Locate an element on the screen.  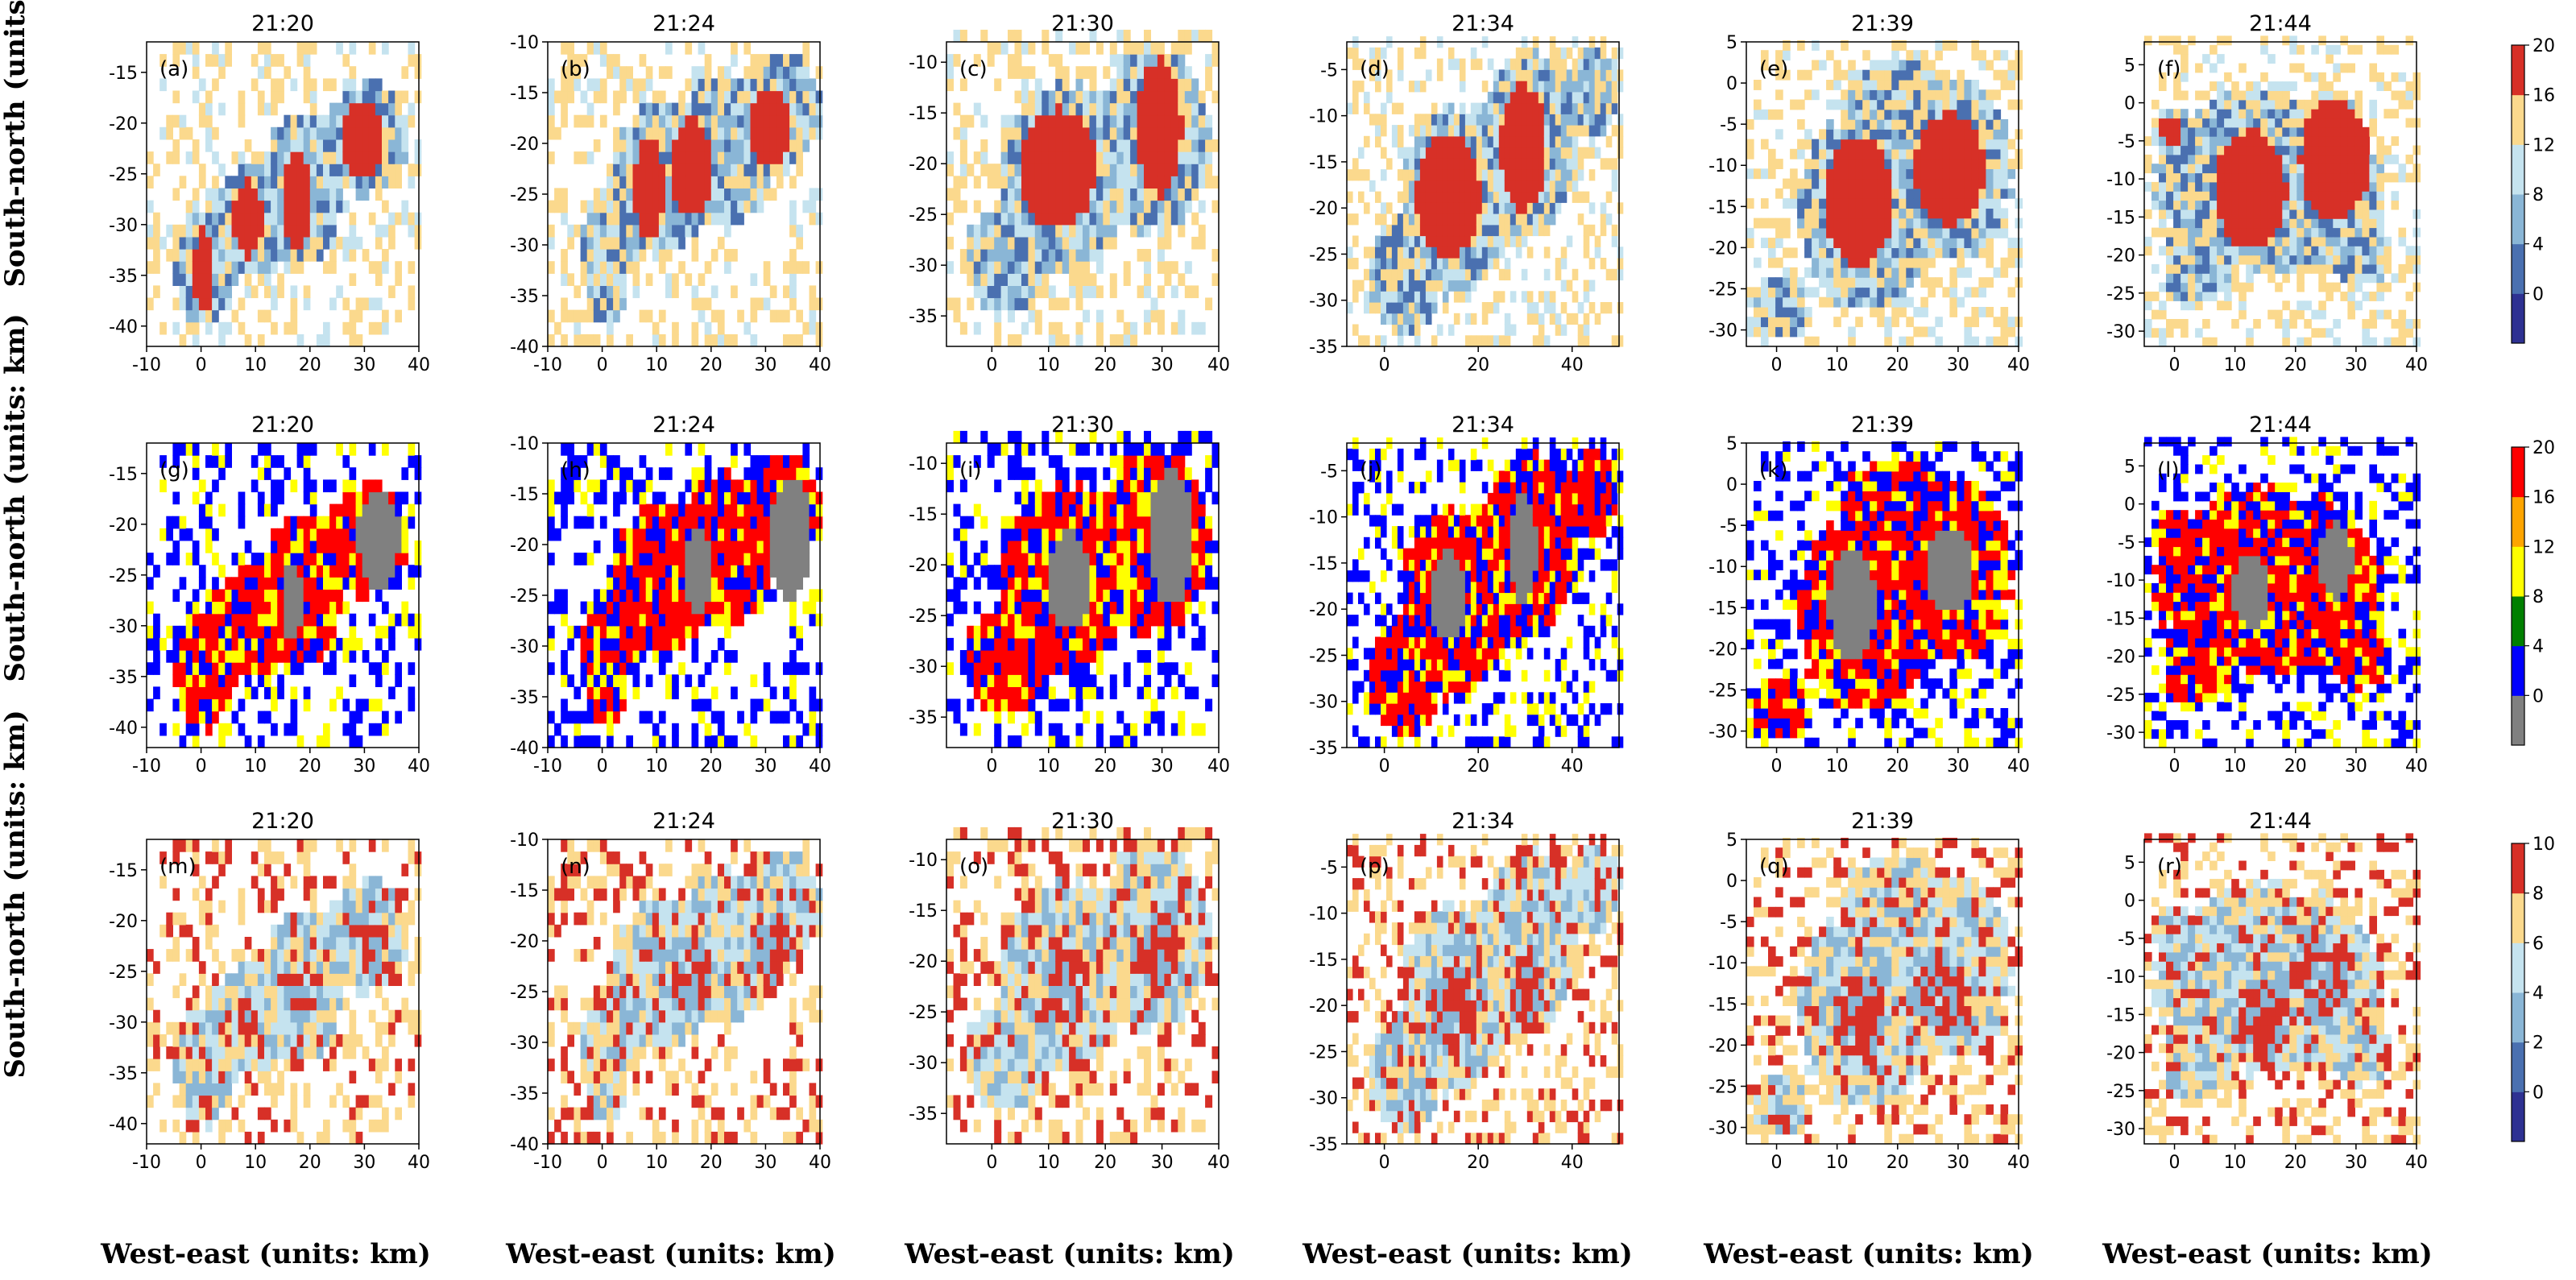
y-tick-label: -25 is located at coordinates (524, 195).